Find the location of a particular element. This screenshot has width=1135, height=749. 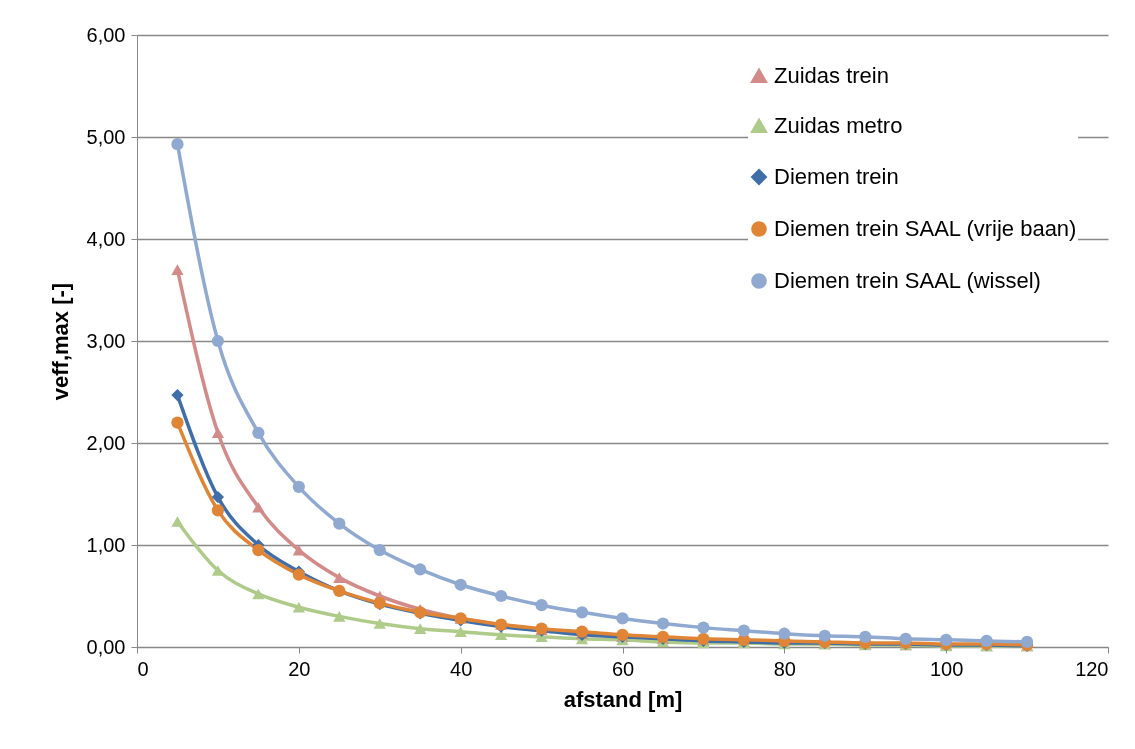

y-tick-label: 0,00 is located at coordinates (106, 646).